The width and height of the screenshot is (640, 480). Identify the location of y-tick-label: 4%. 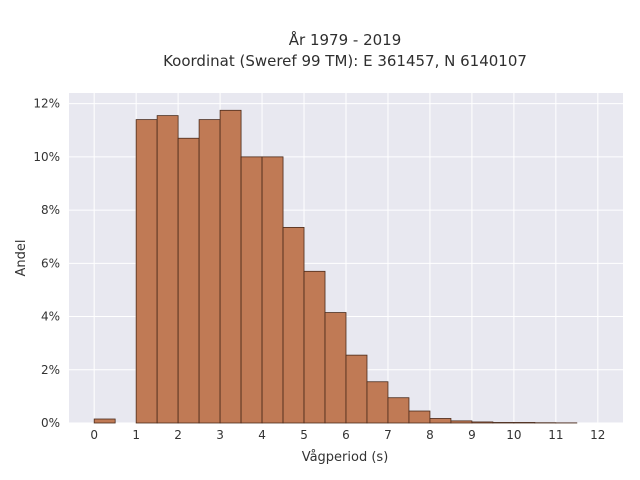
(50, 317).